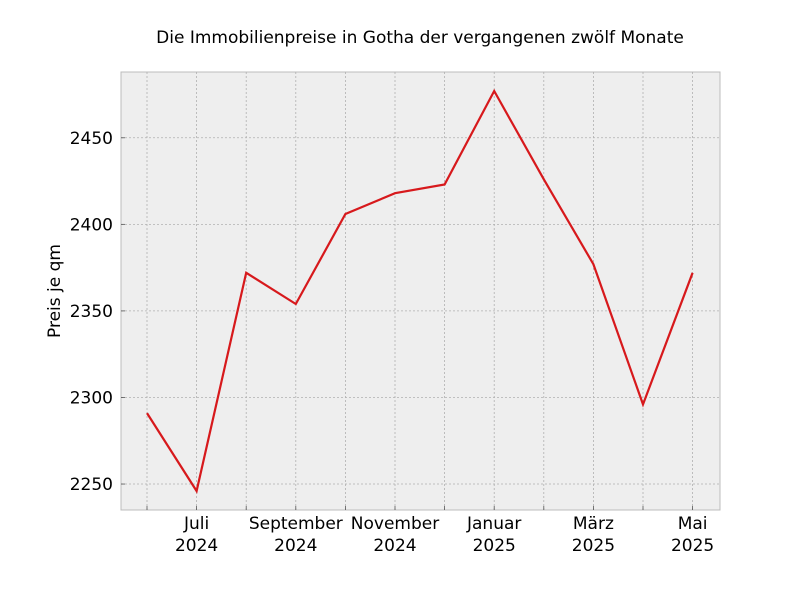 The image size is (800, 604). What do you see at coordinates (55, 291) in the screenshot?
I see `y-axis-label: Preis je qm` at bounding box center [55, 291].